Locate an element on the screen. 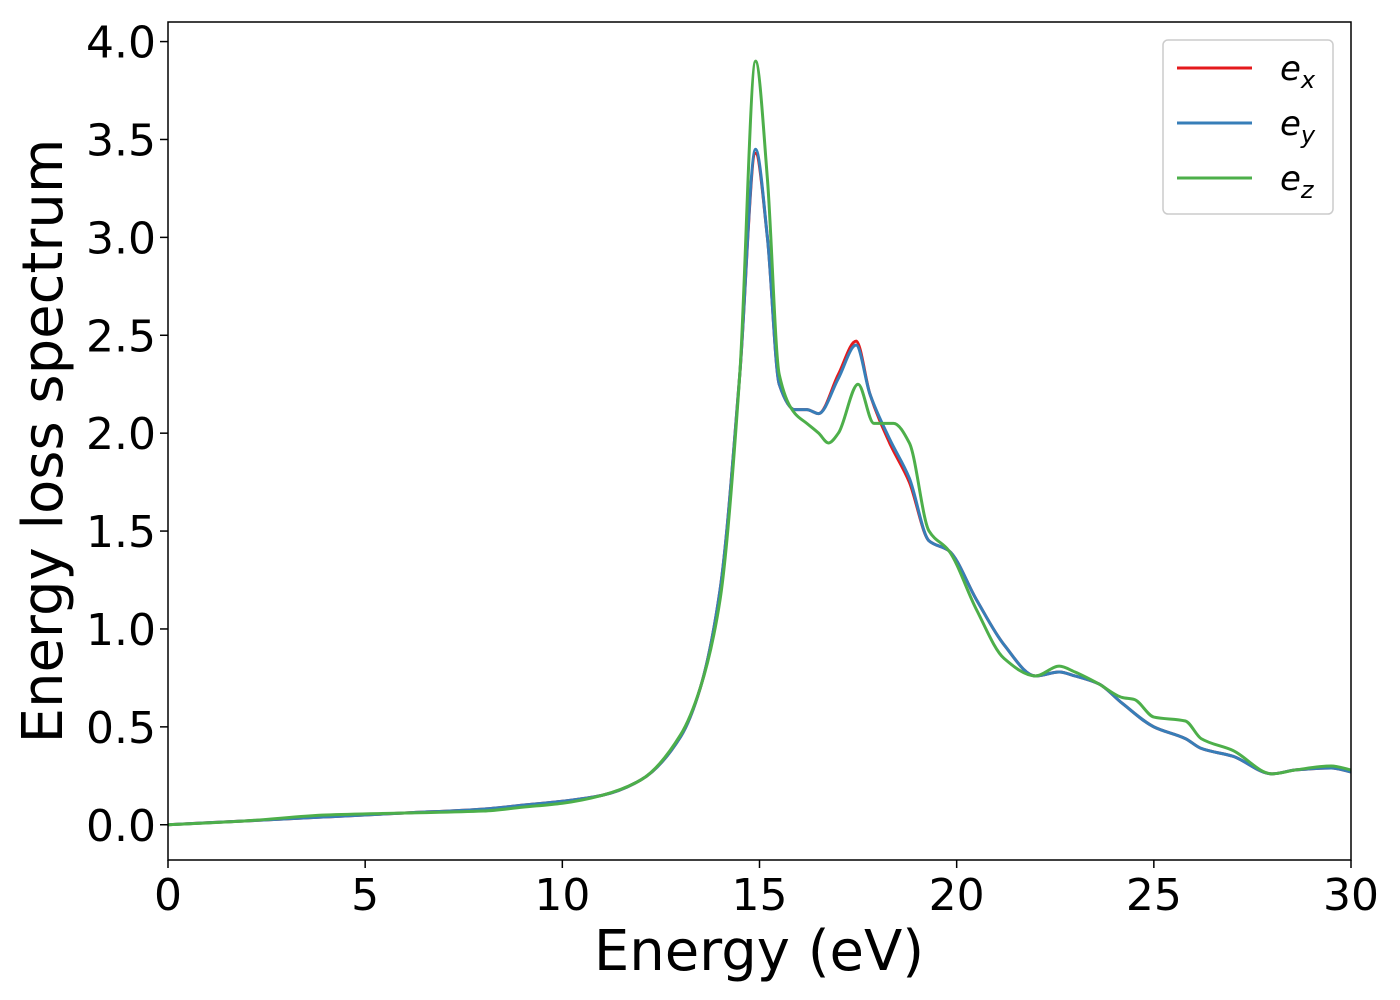  x-axis-ticks: 0 5 10 15 20 25 30 is located at coordinates (766, 890).